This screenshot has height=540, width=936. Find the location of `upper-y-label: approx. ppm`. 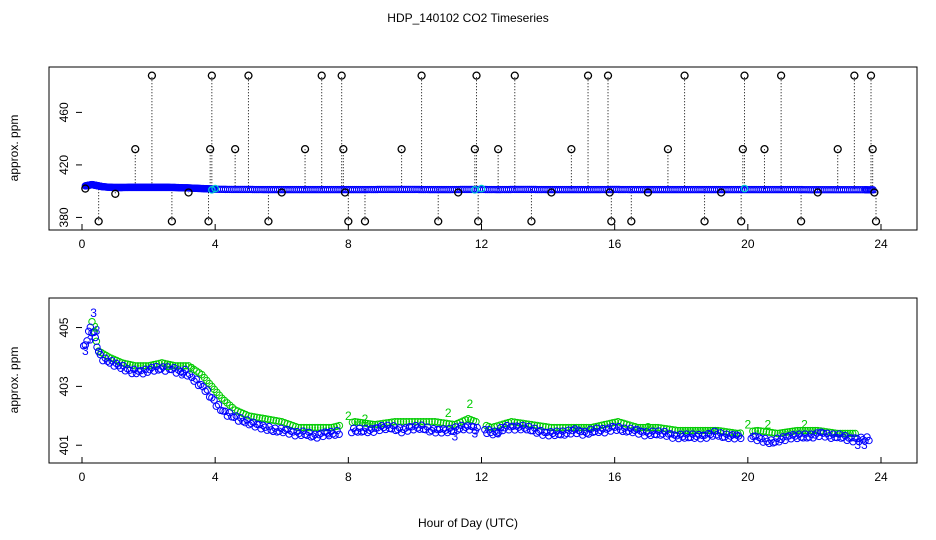

upper-y-label: approx. ppm is located at coordinates (14, 148).